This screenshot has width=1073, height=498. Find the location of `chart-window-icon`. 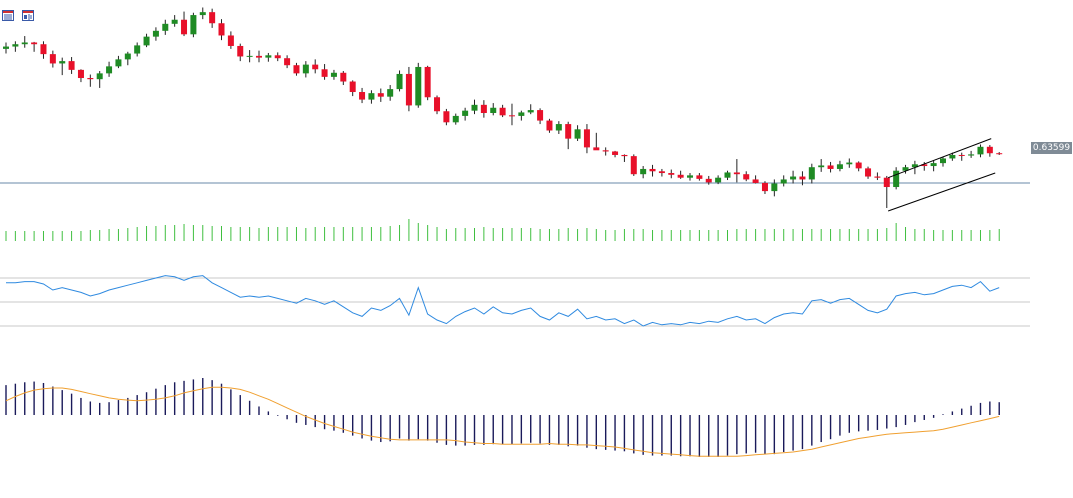

chart-window-icon is located at coordinates (28, 11).